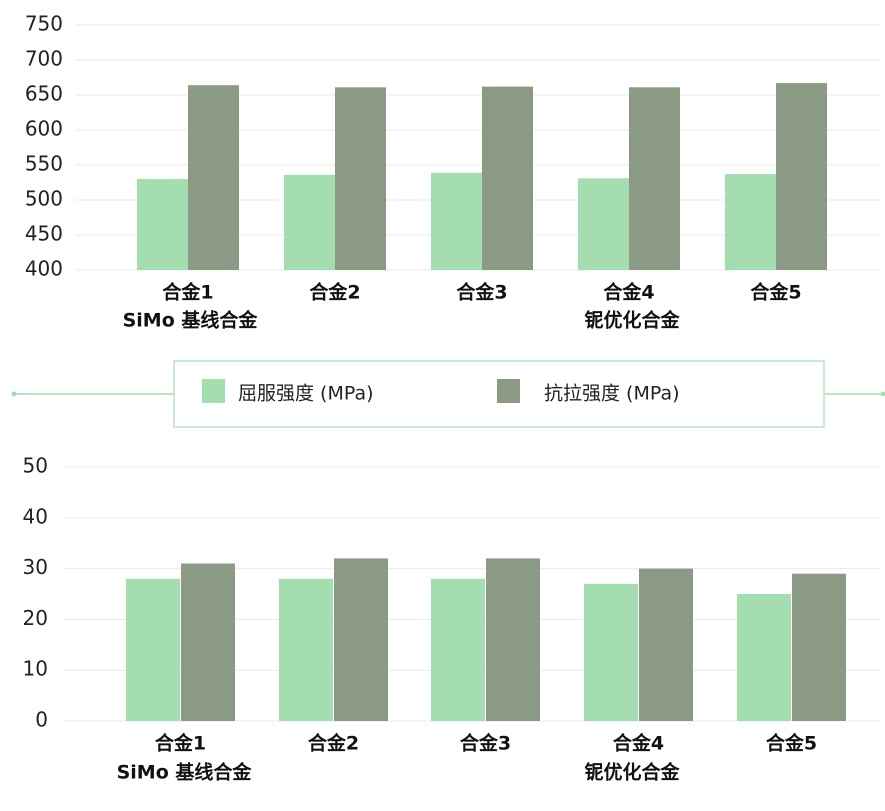 This screenshot has height=811, width=885. I want to click on y-tick-label: 0, so click(41, 720).